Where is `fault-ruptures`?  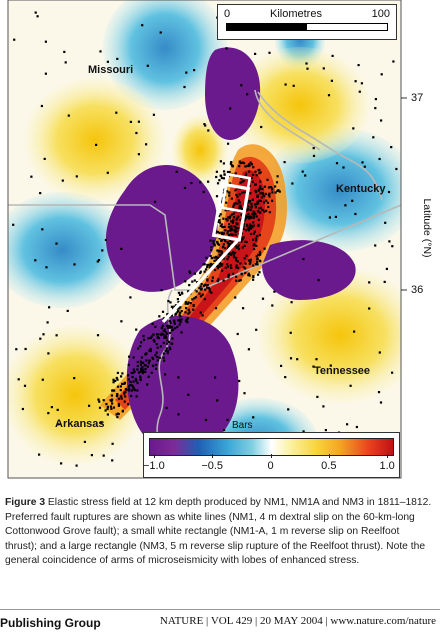
fault-ruptures is located at coordinates (206, 248).